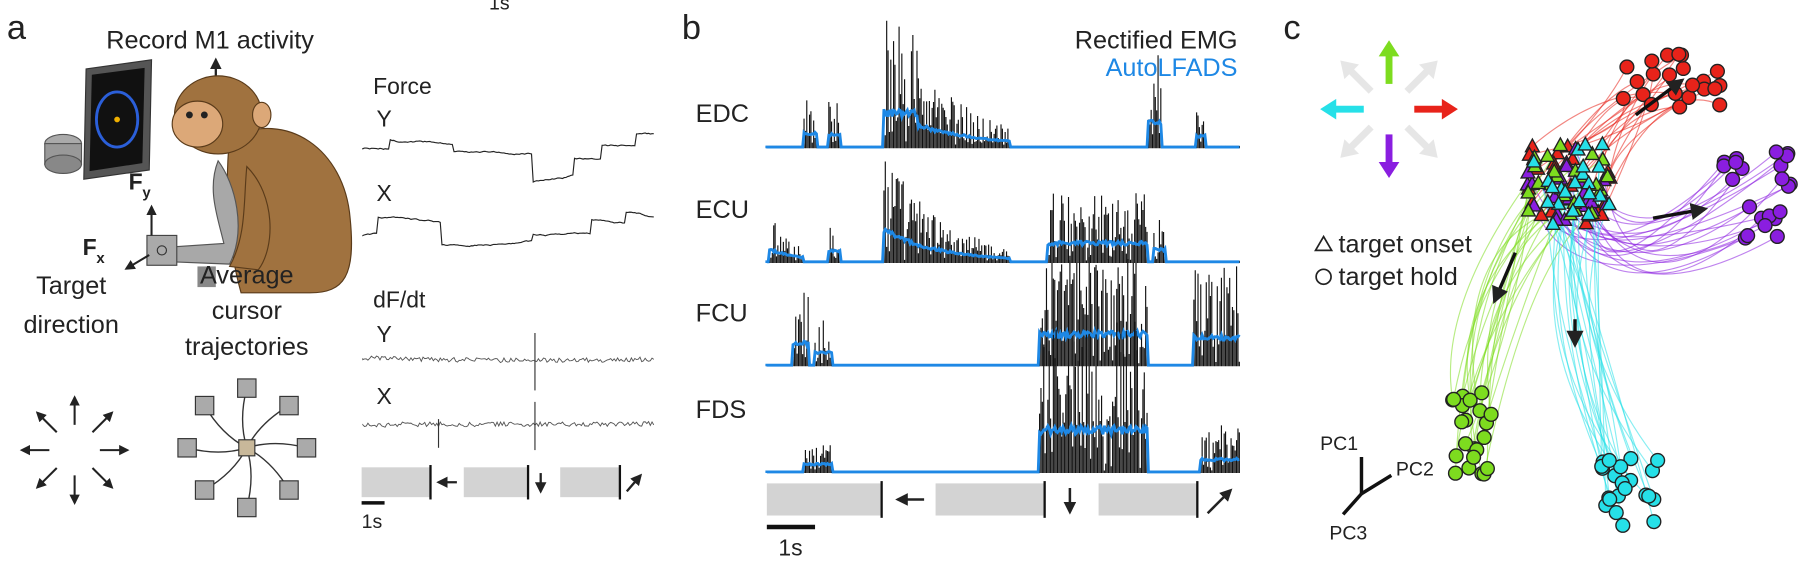  Describe the element at coordinates (1405, 245) in the screenshot. I see `marker-legend: target onset` at that location.